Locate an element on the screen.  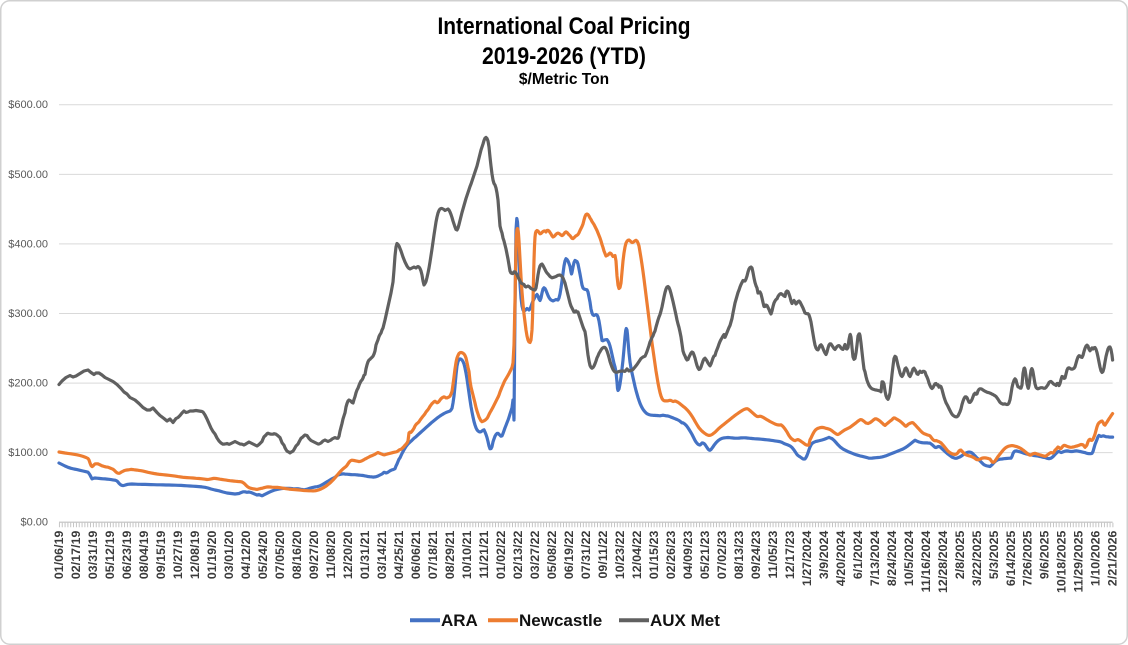
svg-text: 04/25/21 is located at coordinates (399, 554).